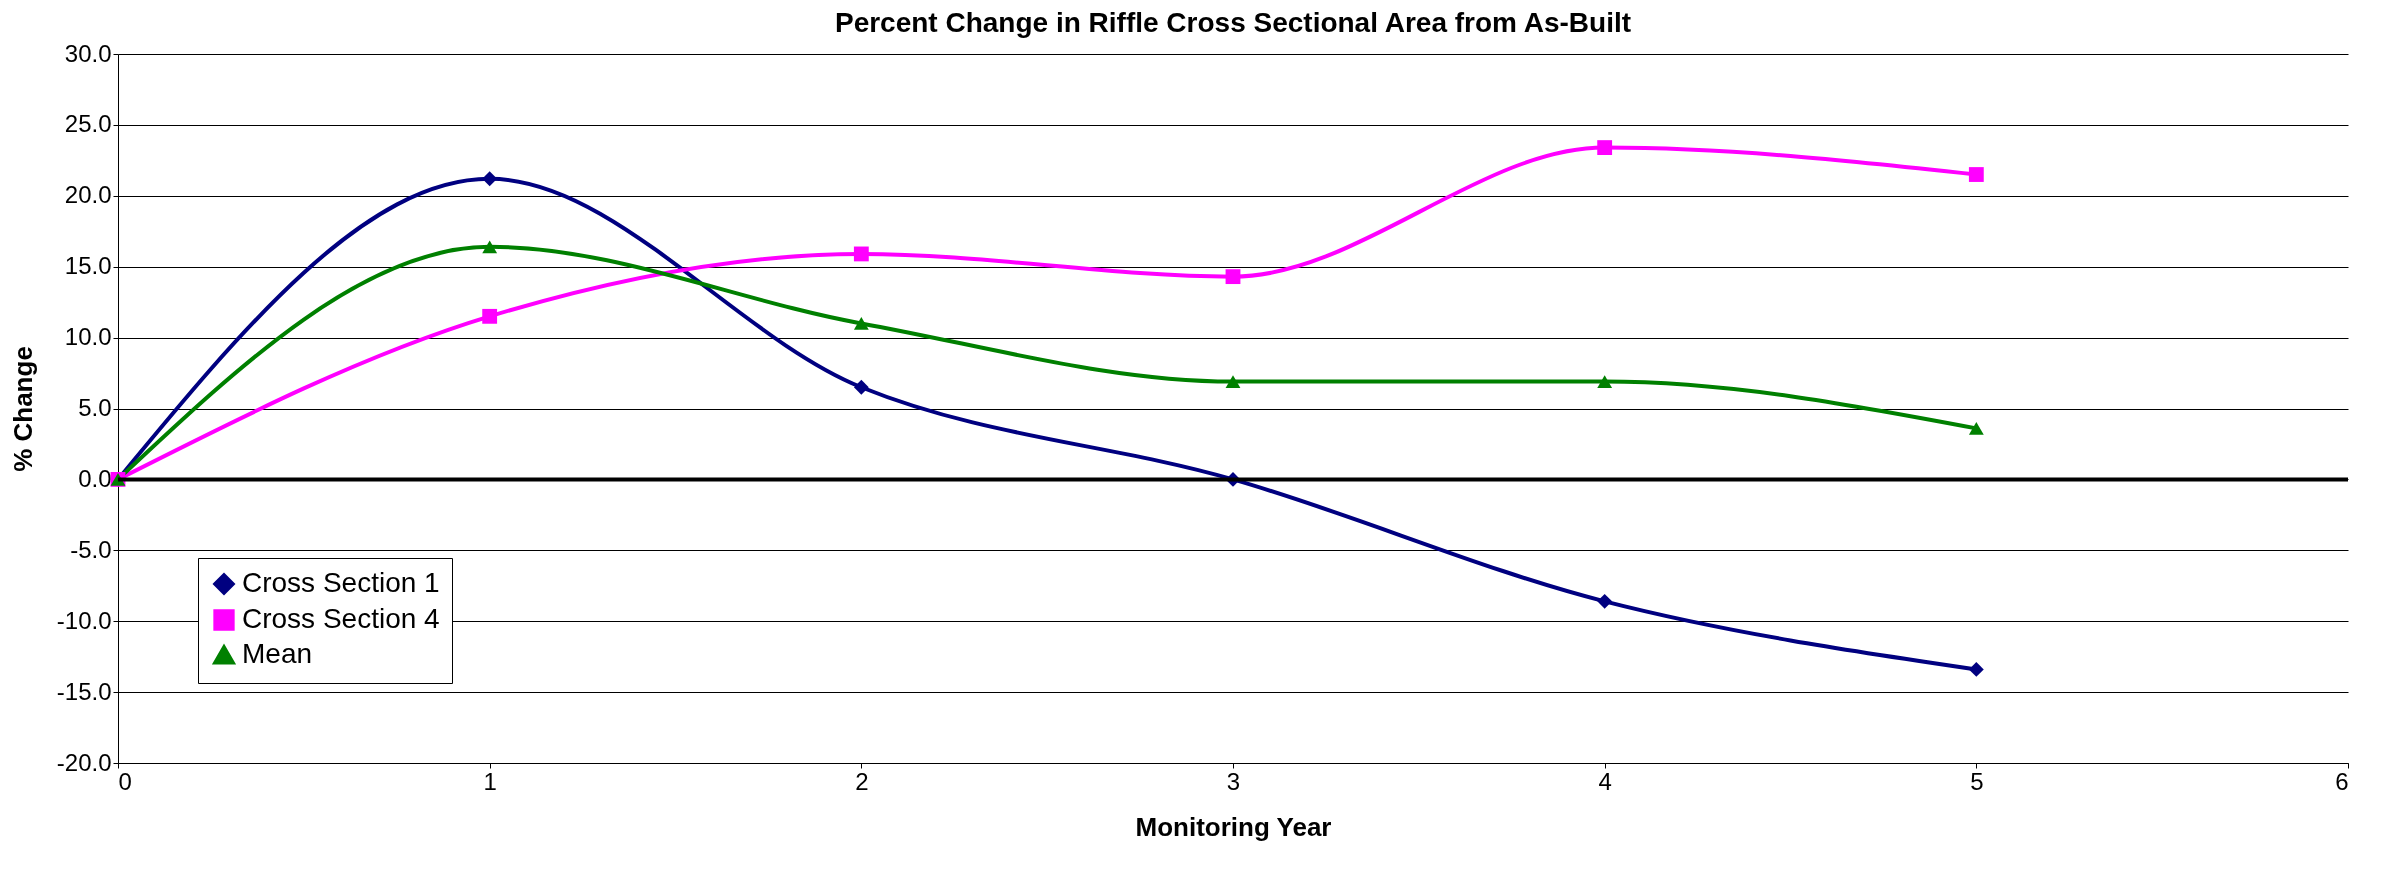 Image resolution: width=2401 pixels, height=871 pixels. What do you see at coordinates (277, 653) in the screenshot?
I see `legend-label: Mean` at bounding box center [277, 653].